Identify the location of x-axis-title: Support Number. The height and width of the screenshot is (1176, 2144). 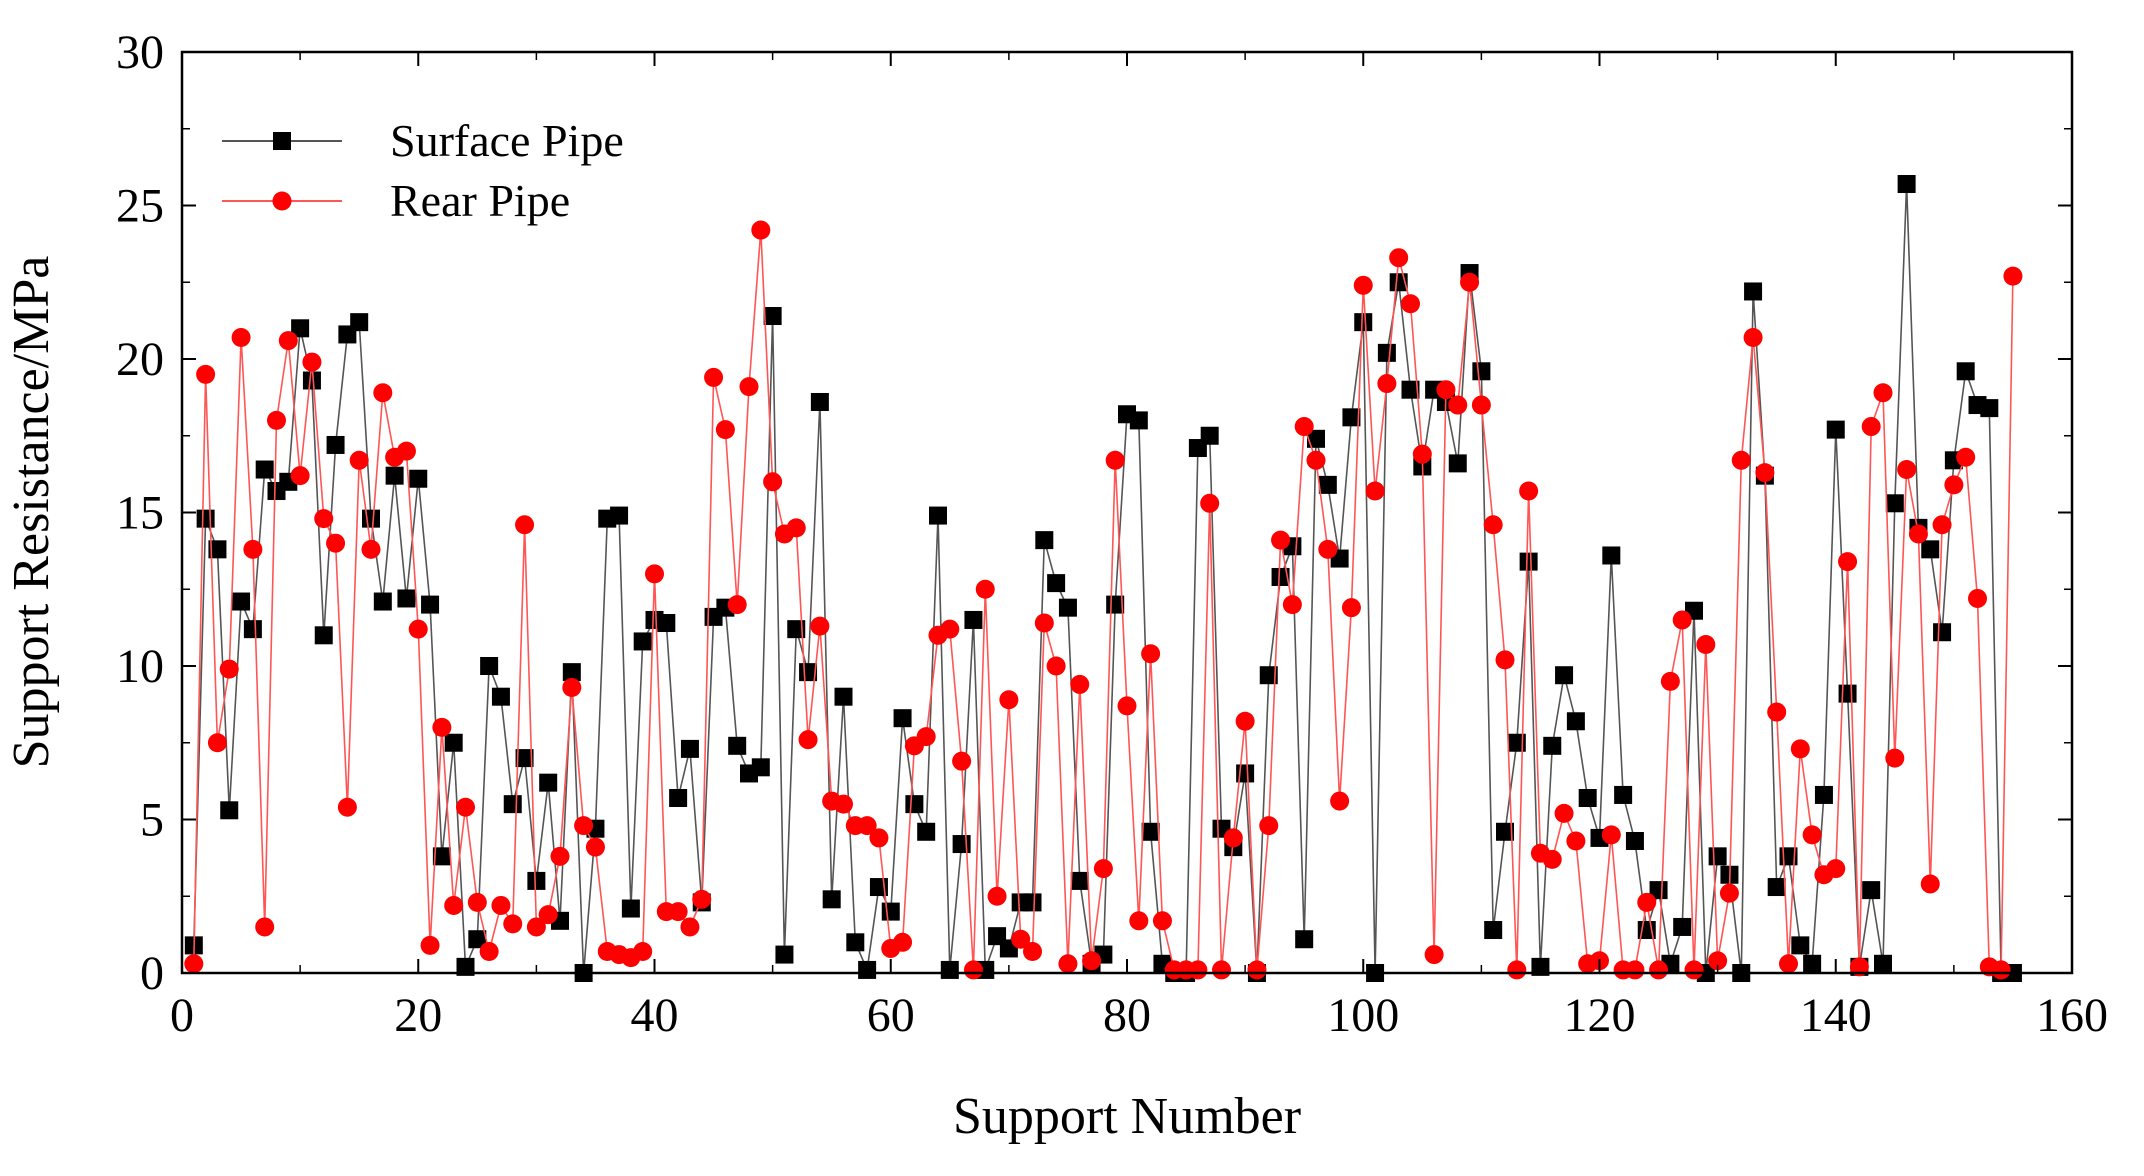
(1127, 1116).